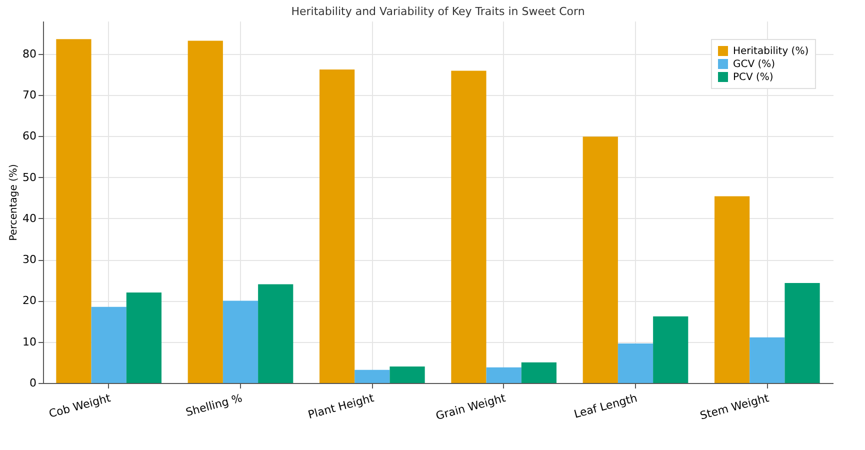  Describe the element at coordinates (29, 218) in the screenshot. I see `y-tick-label: 40` at that location.